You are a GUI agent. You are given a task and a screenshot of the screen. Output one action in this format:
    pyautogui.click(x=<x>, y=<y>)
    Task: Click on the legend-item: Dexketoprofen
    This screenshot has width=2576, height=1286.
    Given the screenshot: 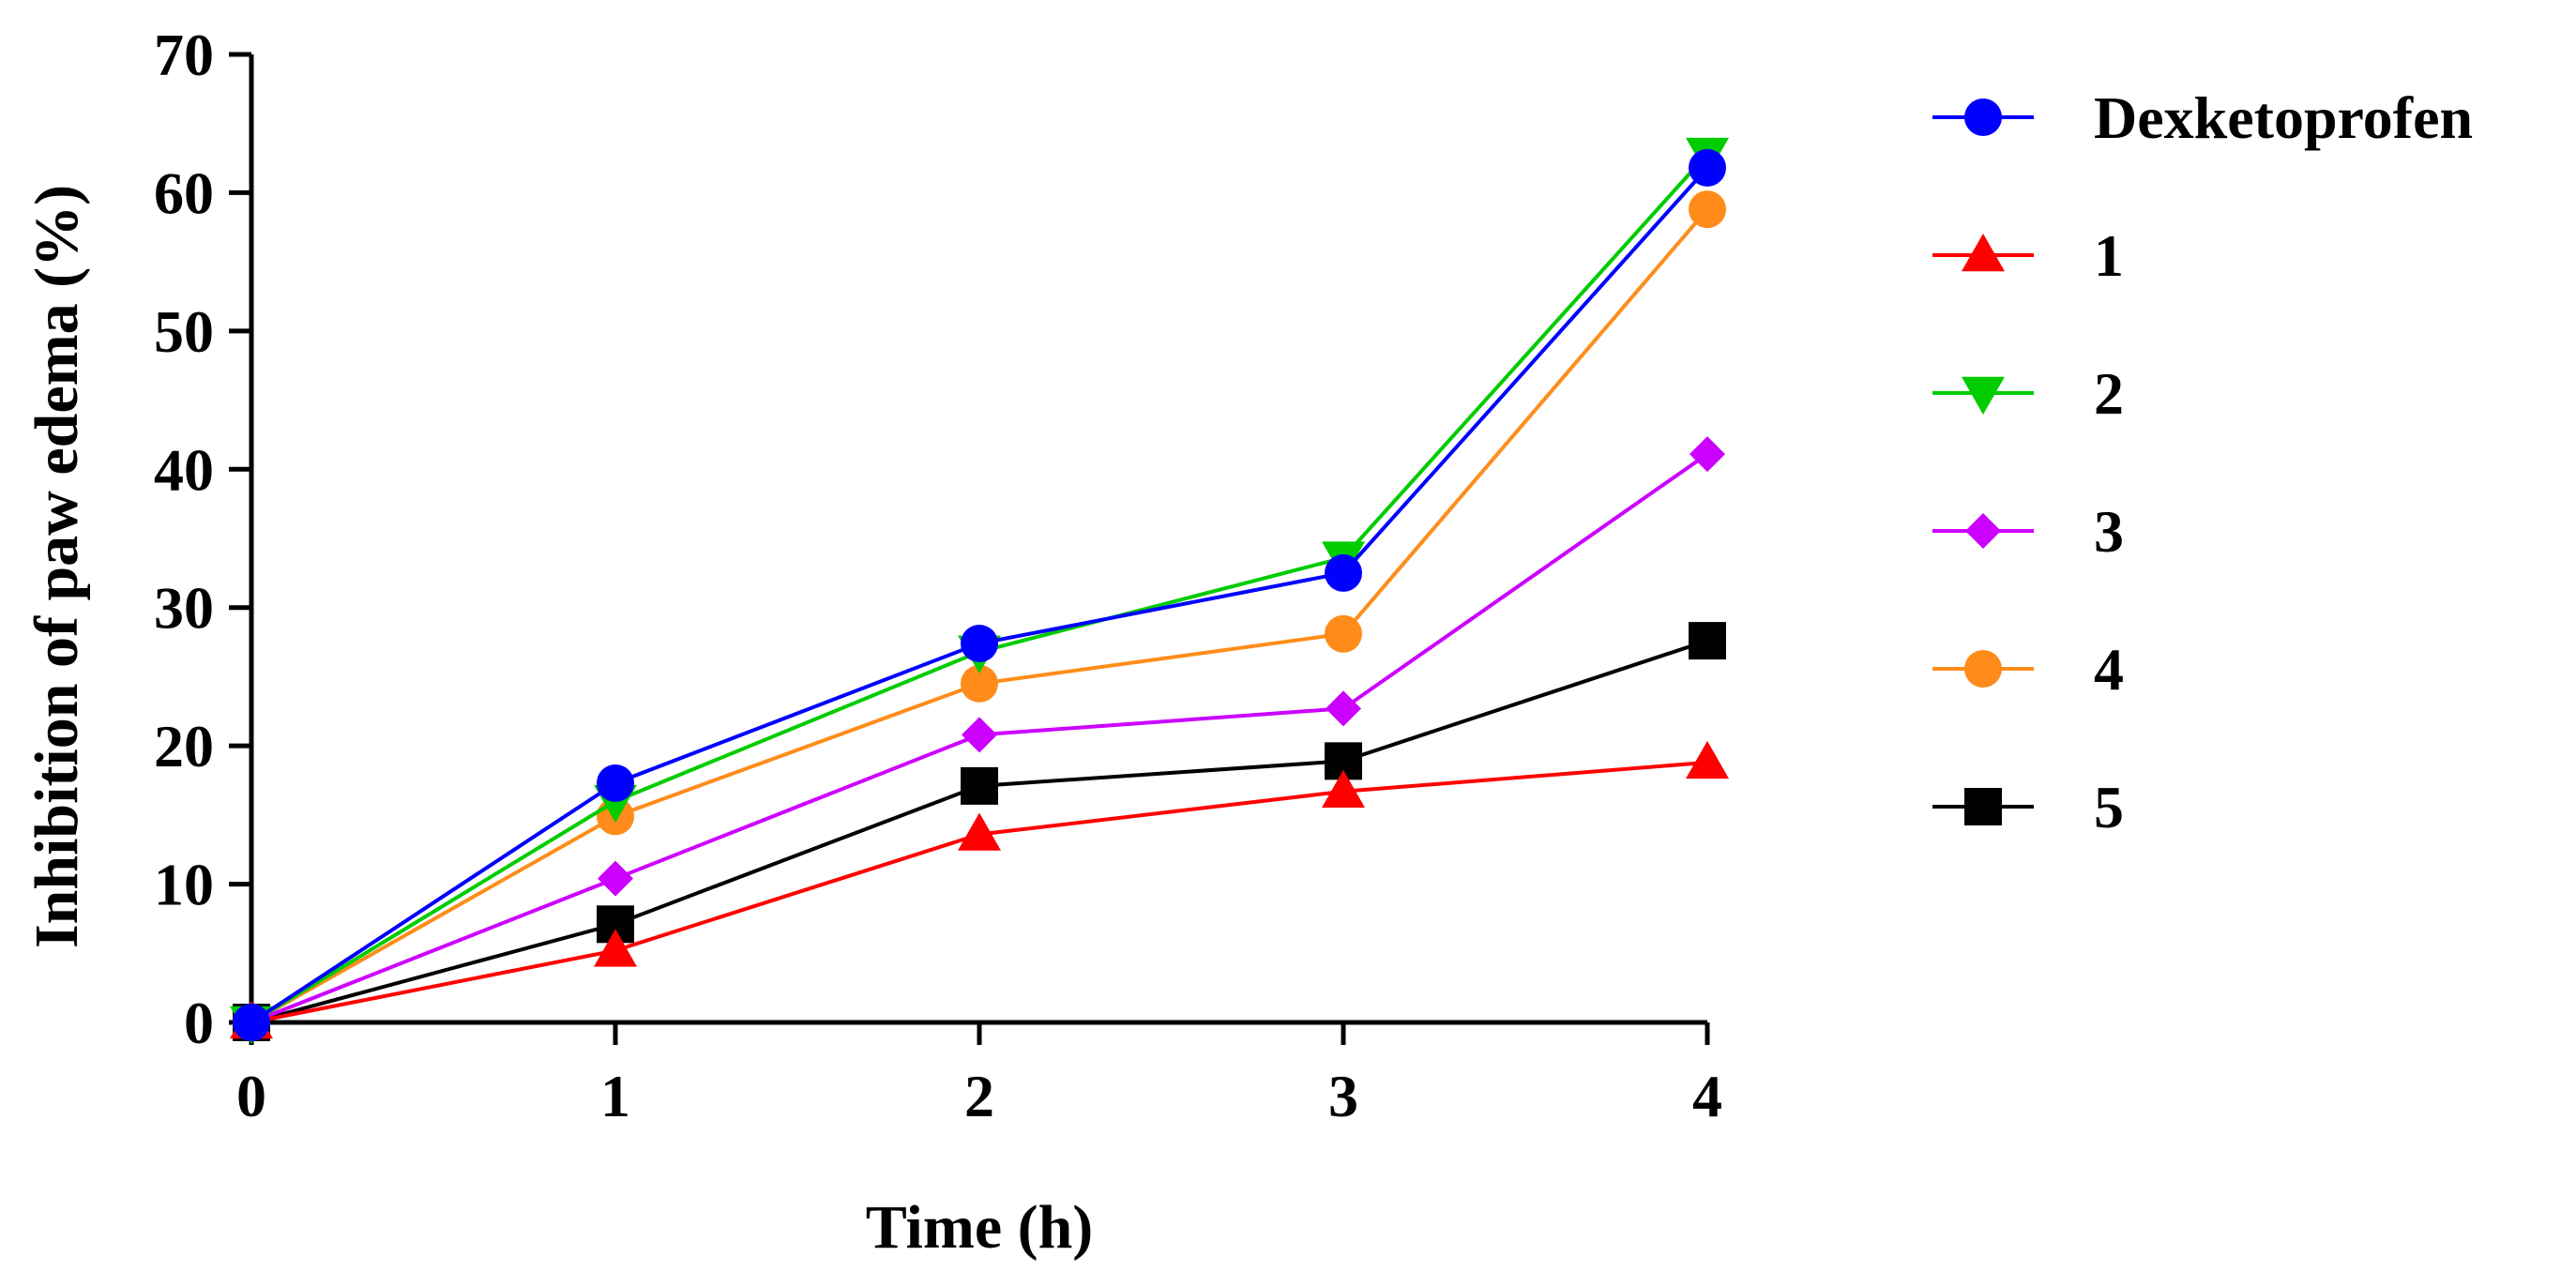 What is the action you would take?
    pyautogui.click(x=2202, y=117)
    